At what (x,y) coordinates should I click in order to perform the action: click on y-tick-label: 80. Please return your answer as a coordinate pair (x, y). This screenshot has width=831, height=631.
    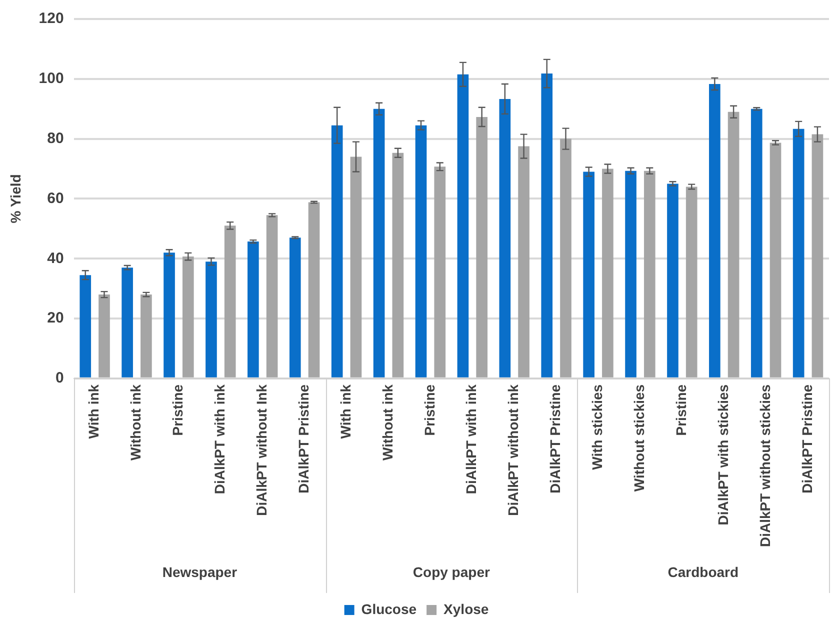
    Looking at the image, I should click on (55, 138).